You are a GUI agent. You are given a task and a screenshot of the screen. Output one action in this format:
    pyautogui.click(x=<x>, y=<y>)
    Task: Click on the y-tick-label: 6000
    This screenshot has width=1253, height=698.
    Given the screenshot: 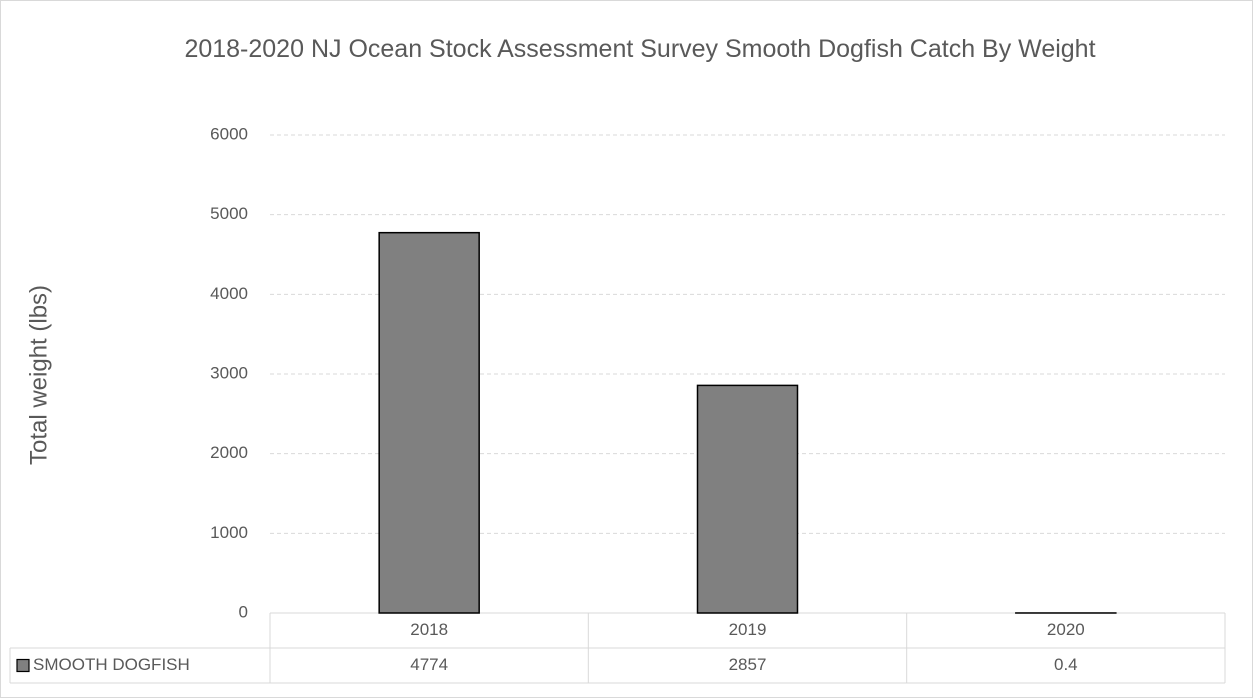 What is the action you would take?
    pyautogui.click(x=229, y=133)
    